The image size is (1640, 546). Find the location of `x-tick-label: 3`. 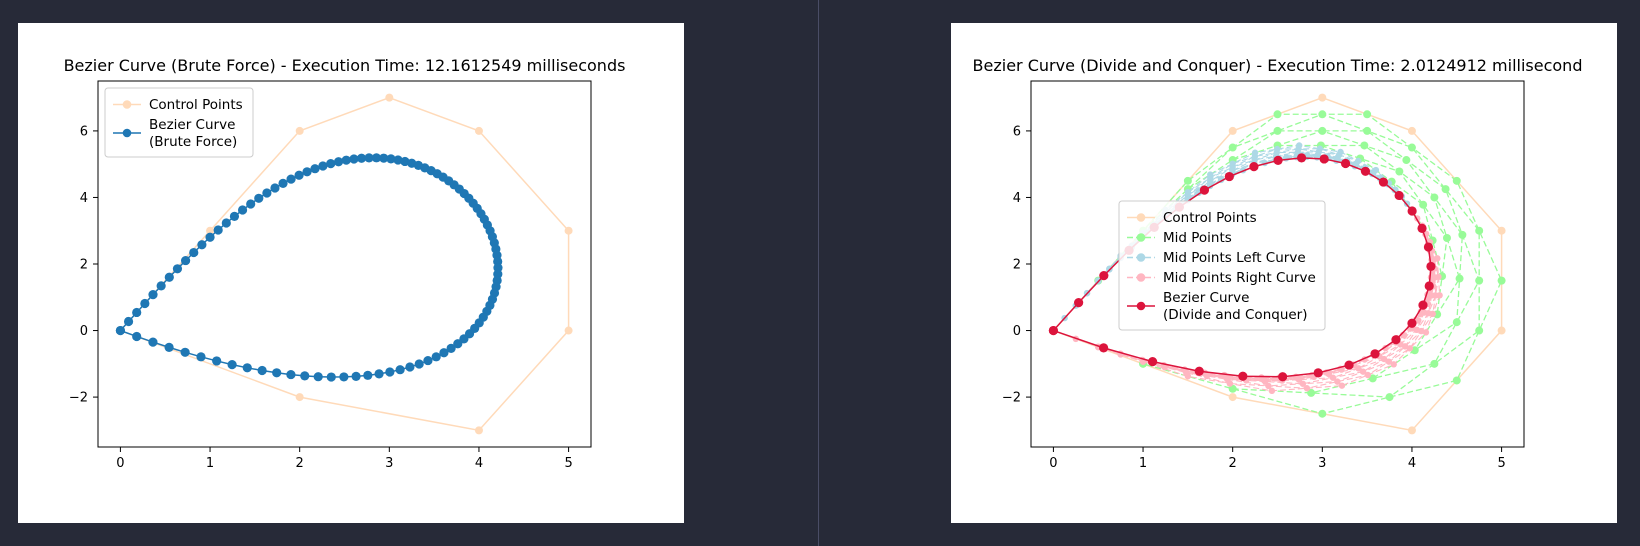

x-tick-label: 3 is located at coordinates (389, 463).